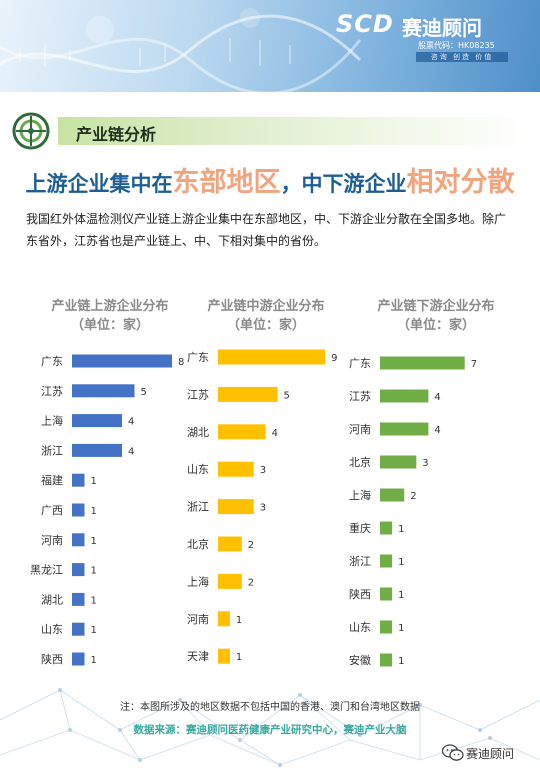 The width and height of the screenshot is (540, 780). What do you see at coordinates (436, 316) in the screenshot?
I see `chart-title-downstream: 产业链下游企业分布 （单位：家）` at bounding box center [436, 316].